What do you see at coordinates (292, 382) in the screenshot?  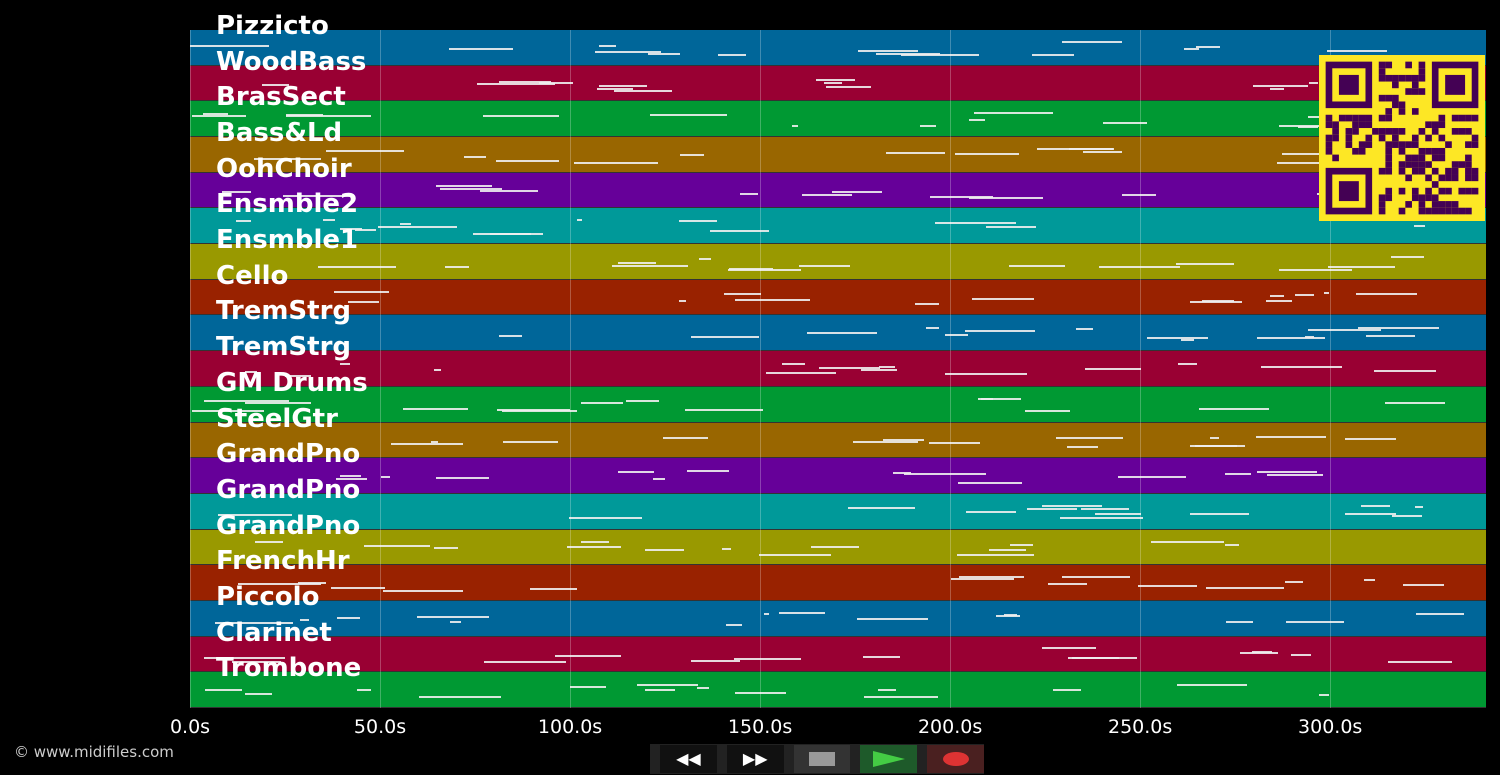 I see `track-label: GM Drums` at bounding box center [292, 382].